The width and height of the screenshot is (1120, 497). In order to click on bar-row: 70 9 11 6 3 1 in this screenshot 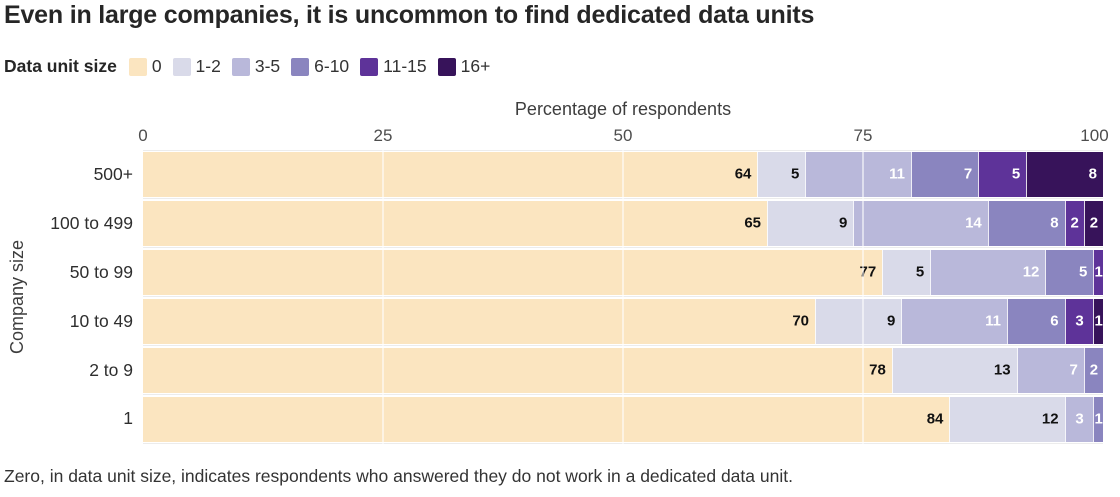, I will do `click(623, 321)`.